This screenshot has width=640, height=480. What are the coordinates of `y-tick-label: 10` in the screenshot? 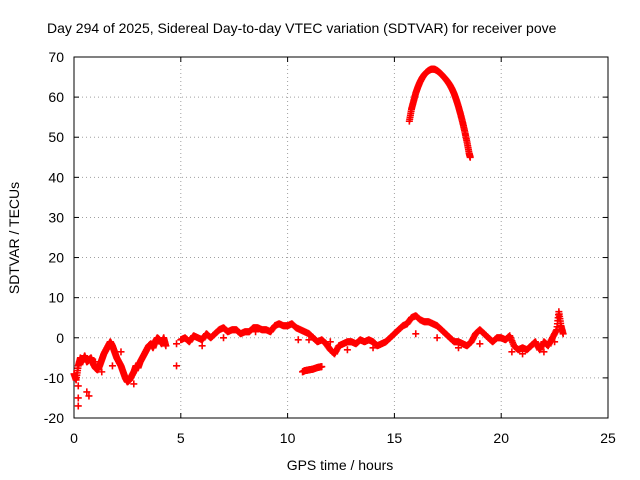 It's located at (56, 298).